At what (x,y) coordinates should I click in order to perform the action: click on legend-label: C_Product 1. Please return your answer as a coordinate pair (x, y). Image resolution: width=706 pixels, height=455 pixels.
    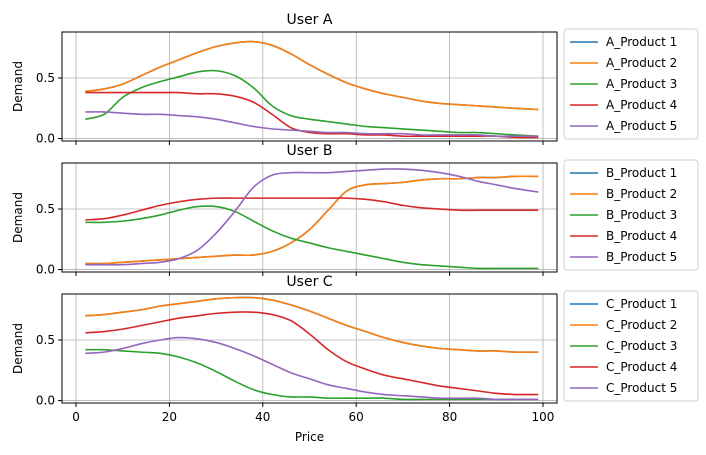
    Looking at the image, I should click on (641, 304).